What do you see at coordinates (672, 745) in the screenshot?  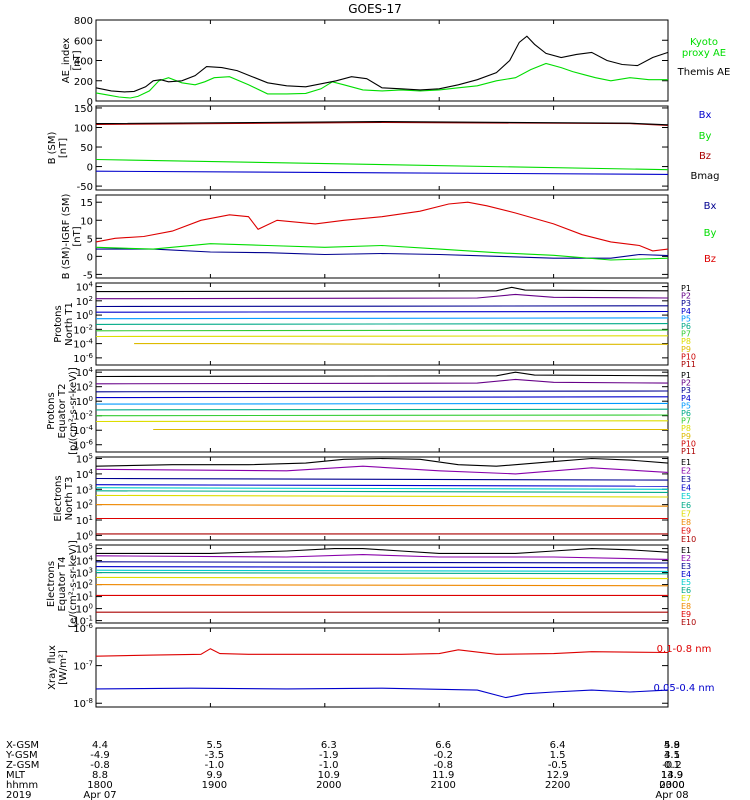 I see `x-tick-label: 5.8` at bounding box center [672, 745].